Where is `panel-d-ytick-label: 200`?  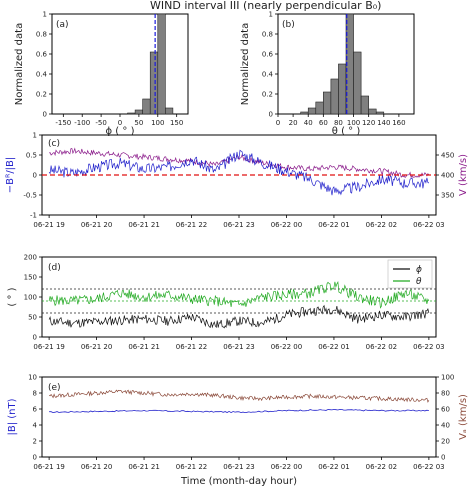 panel-d-ytick-label: 200 is located at coordinates (30, 258).